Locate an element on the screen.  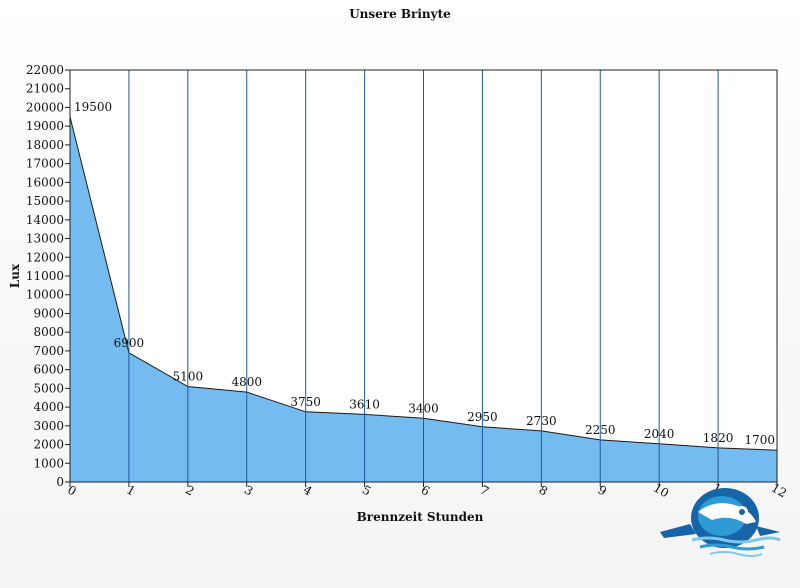
y-tick-label: 0 is located at coordinates (60, 482).